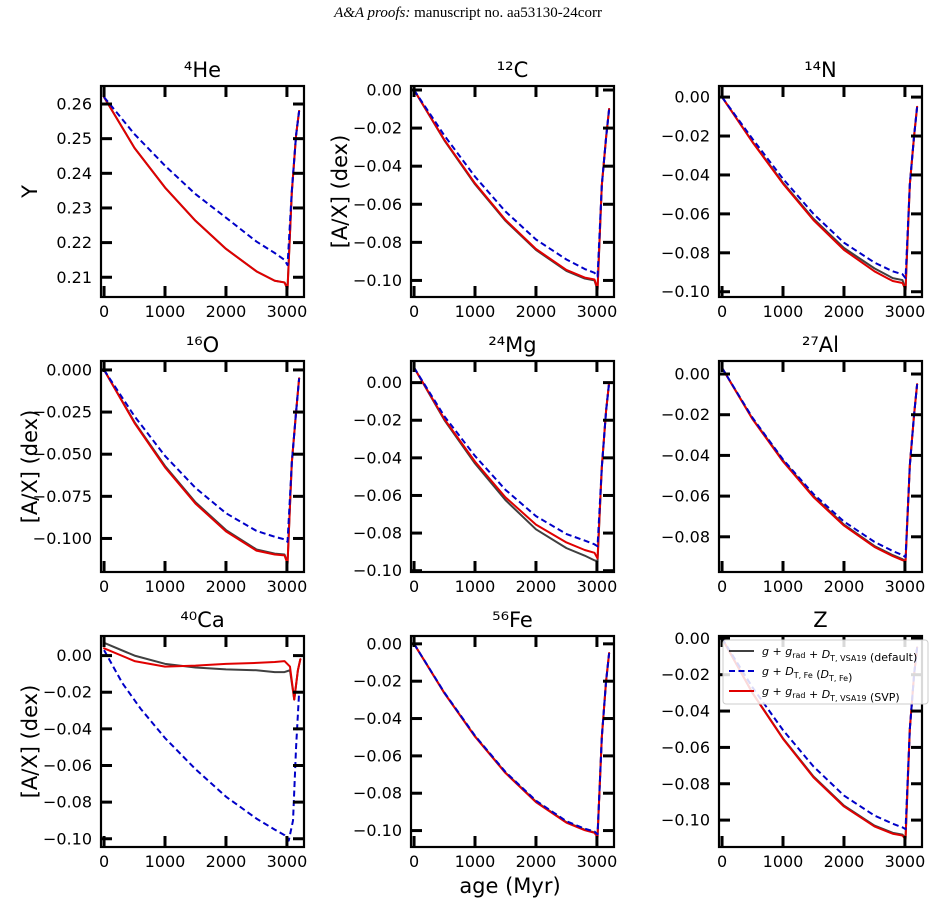 Image resolution: width=936 pixels, height=903 pixels. Describe the element at coordinates (839, 654) in the screenshot. I see `legend-label: g + grad + DT, VSA19 (default)` at that location.